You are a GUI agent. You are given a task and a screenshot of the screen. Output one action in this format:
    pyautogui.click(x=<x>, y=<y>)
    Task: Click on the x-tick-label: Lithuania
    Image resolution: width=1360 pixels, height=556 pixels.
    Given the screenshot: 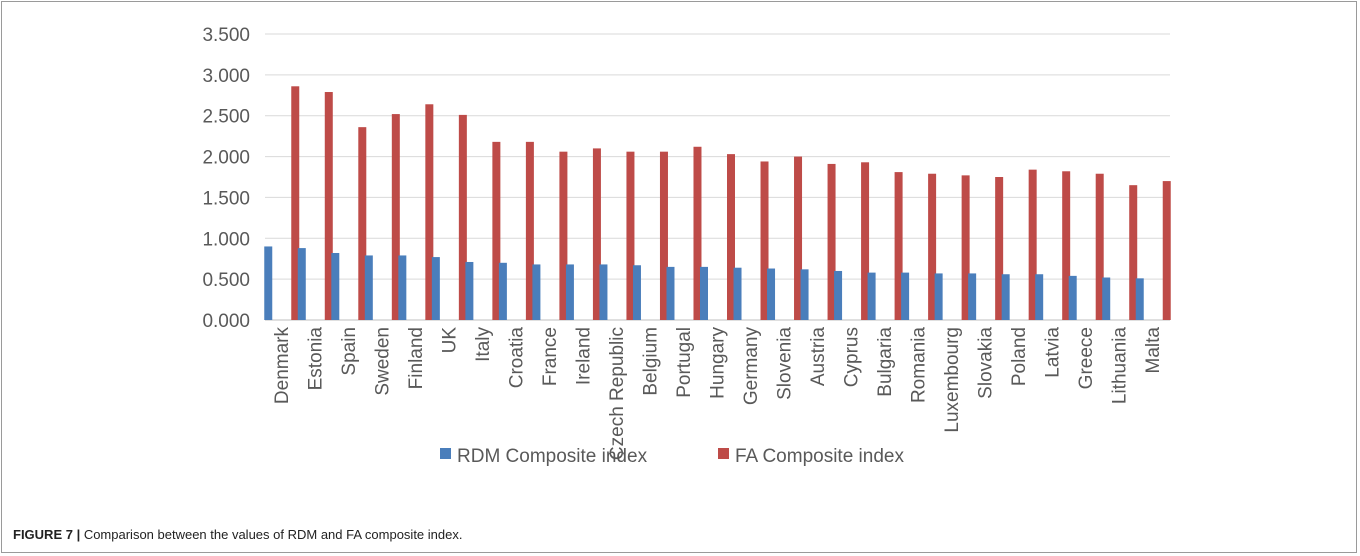 What is the action you would take?
    pyautogui.click(x=1120, y=366)
    